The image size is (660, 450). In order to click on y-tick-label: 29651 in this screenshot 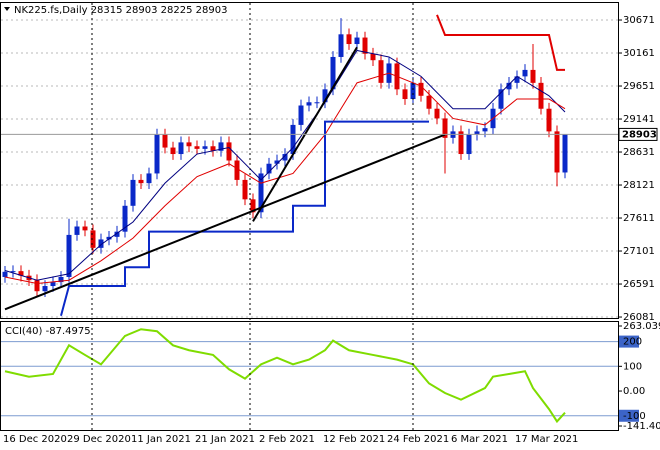, I will do `click(639, 86)`.